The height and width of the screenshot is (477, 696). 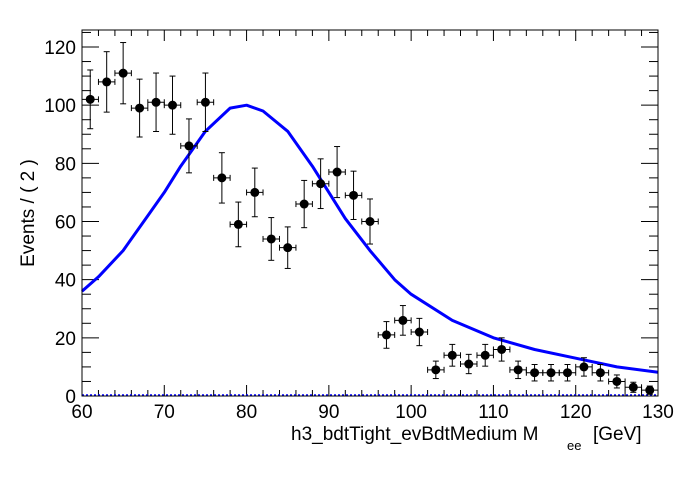 I want to click on y-tick-label: 0, so click(x=70, y=397).